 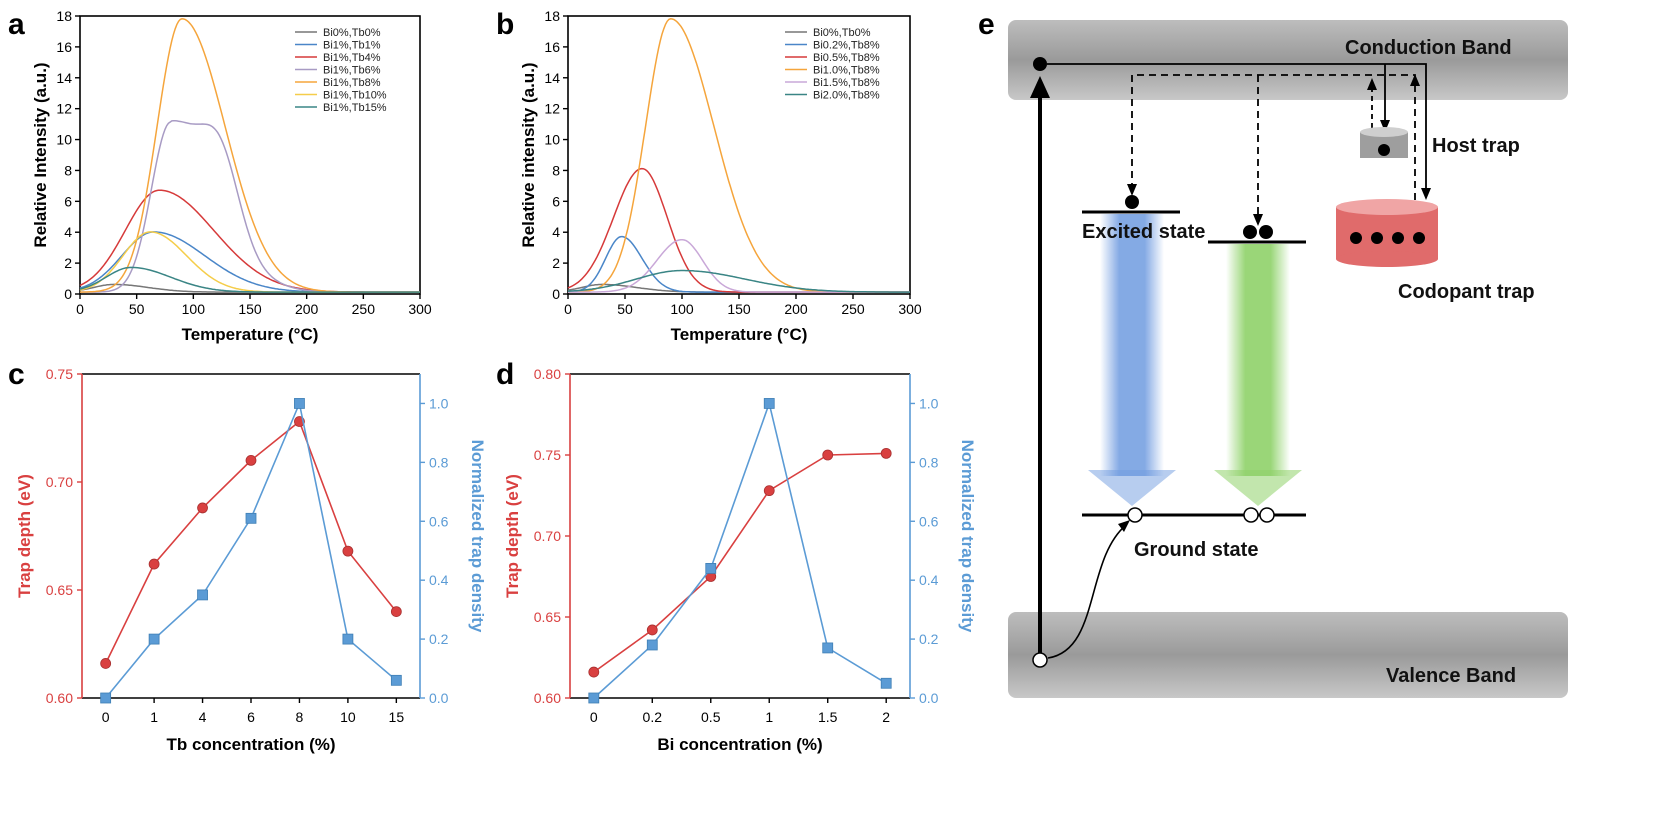 What do you see at coordinates (967, 536) in the screenshot?
I see `y-right-axis-label: Normalized trap density` at bounding box center [967, 536].